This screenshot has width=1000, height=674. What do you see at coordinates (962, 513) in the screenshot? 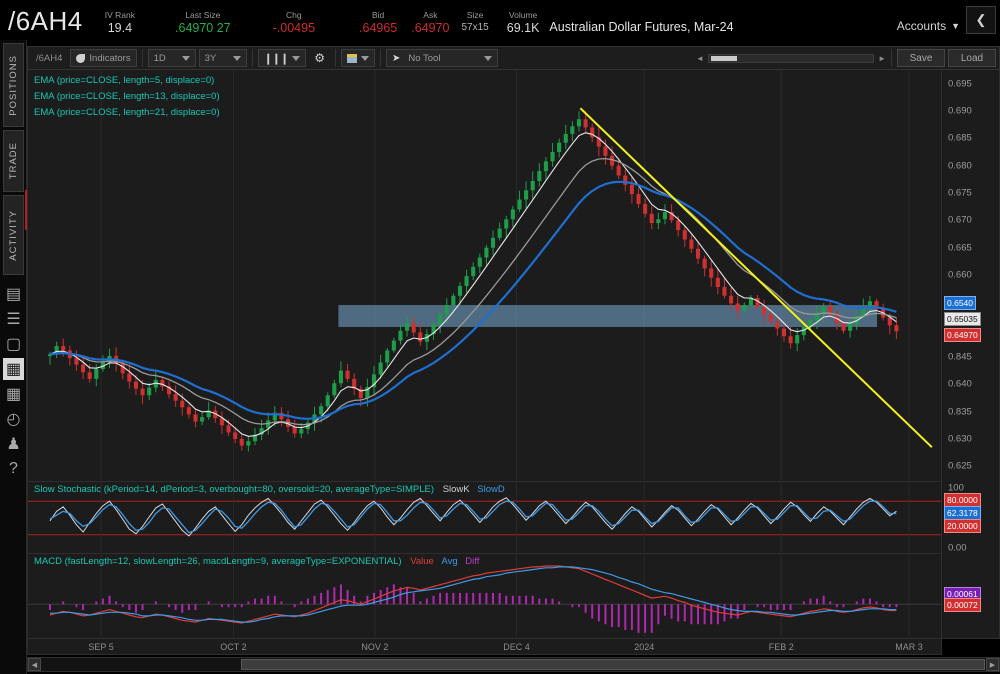
I see `stoch-marker-blue: 62.3178` at bounding box center [962, 513].